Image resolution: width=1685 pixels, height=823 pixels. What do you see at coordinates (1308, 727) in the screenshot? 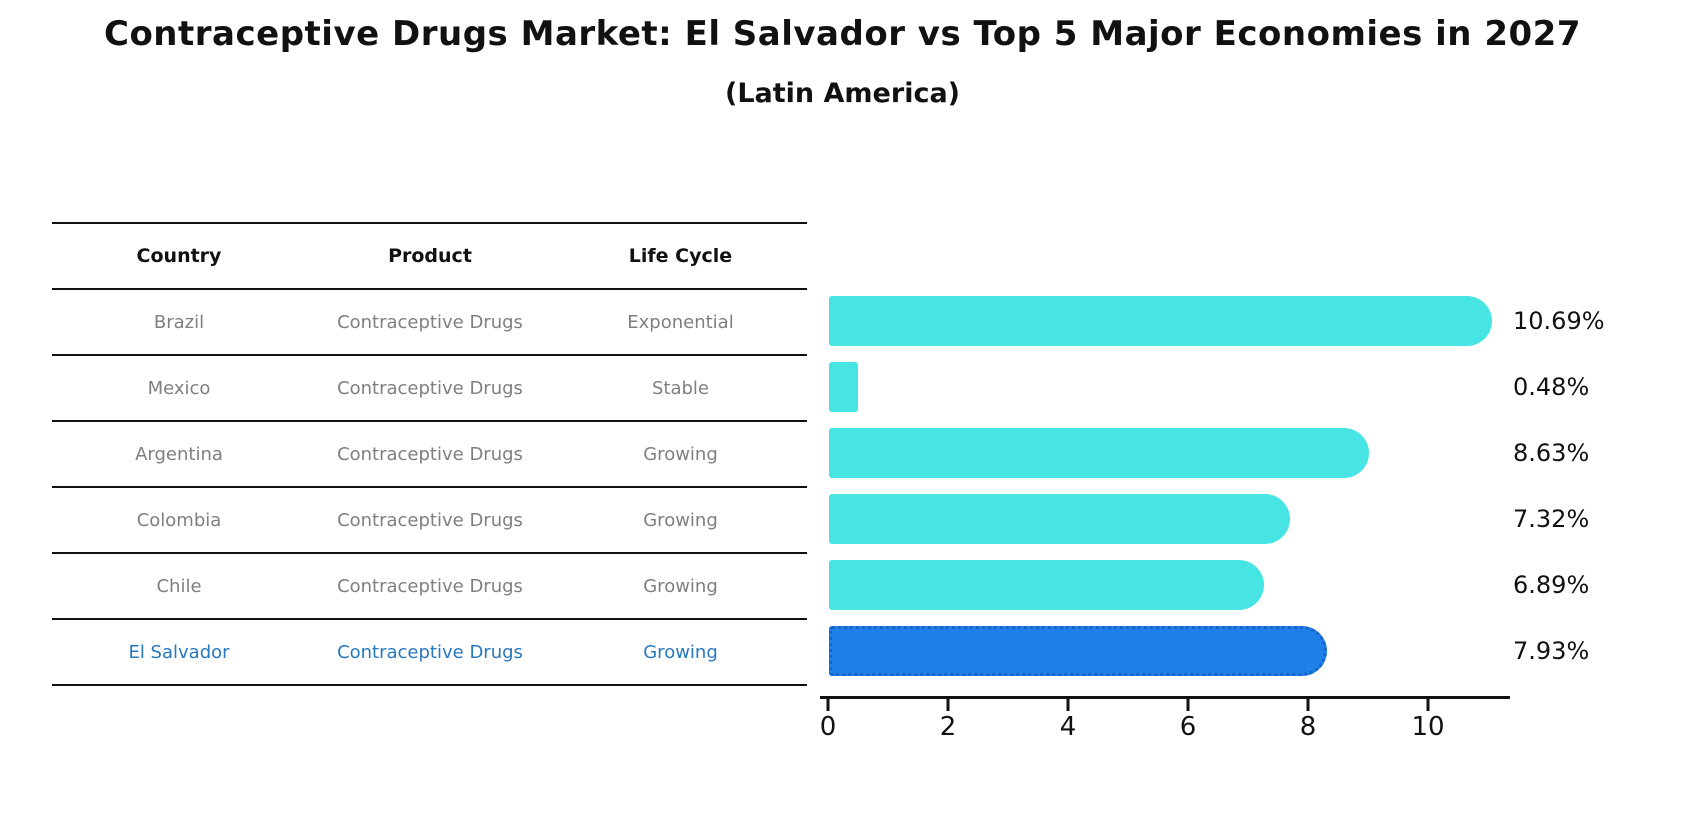
I see `x-tick-label-8: 8` at bounding box center [1308, 727].